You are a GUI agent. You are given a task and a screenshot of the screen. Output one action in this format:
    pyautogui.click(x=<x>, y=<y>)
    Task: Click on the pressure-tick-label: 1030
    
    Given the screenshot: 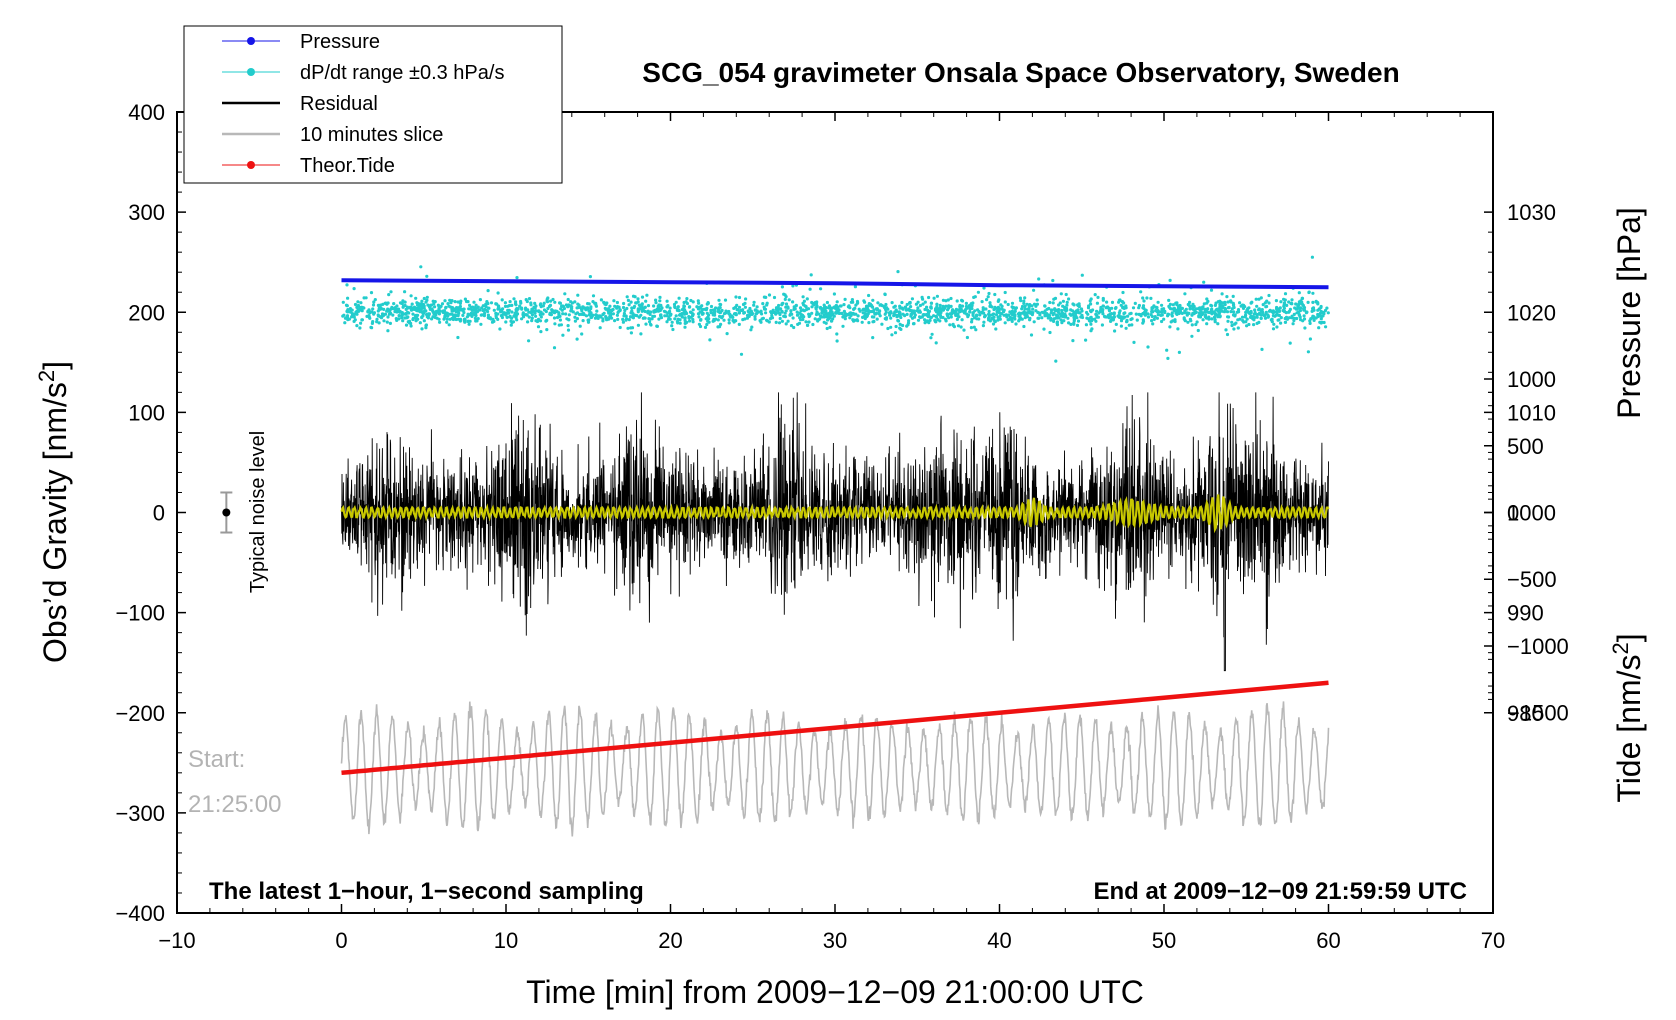 What is the action you would take?
    pyautogui.click(x=1531, y=212)
    